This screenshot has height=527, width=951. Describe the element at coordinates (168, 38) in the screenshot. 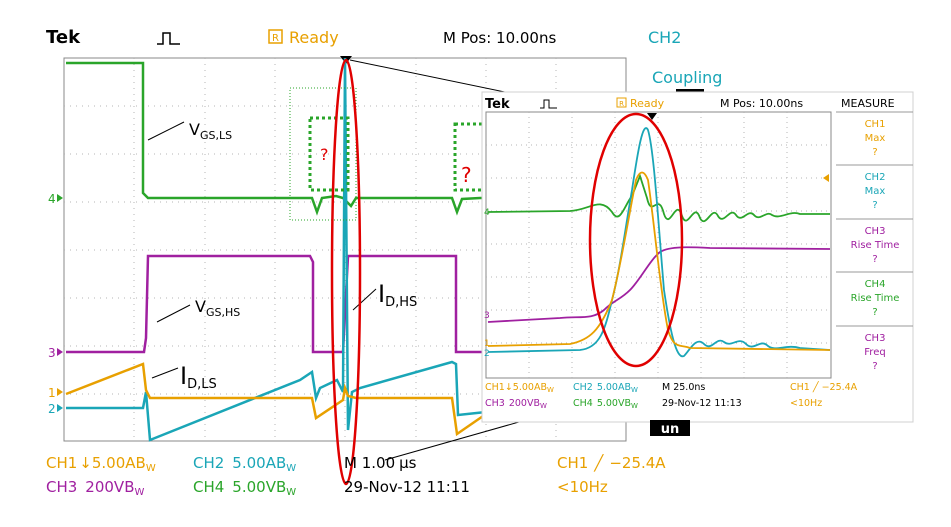

I see `acquisition-pulse-icon` at that location.